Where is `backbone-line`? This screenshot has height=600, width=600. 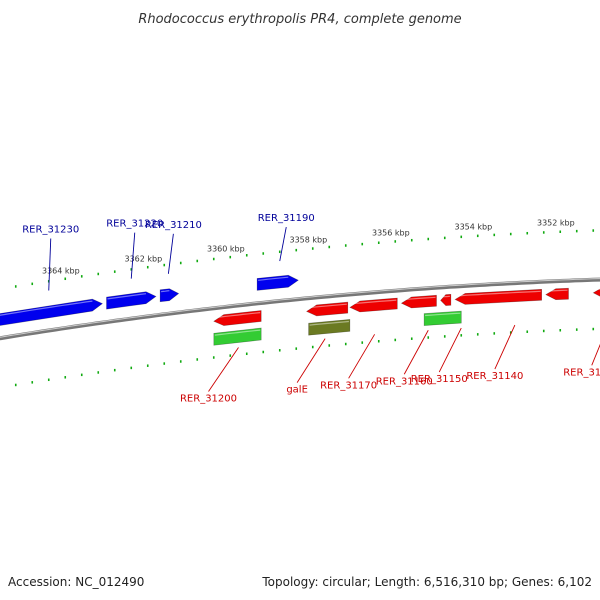 backbone-line is located at coordinates (300, 309).